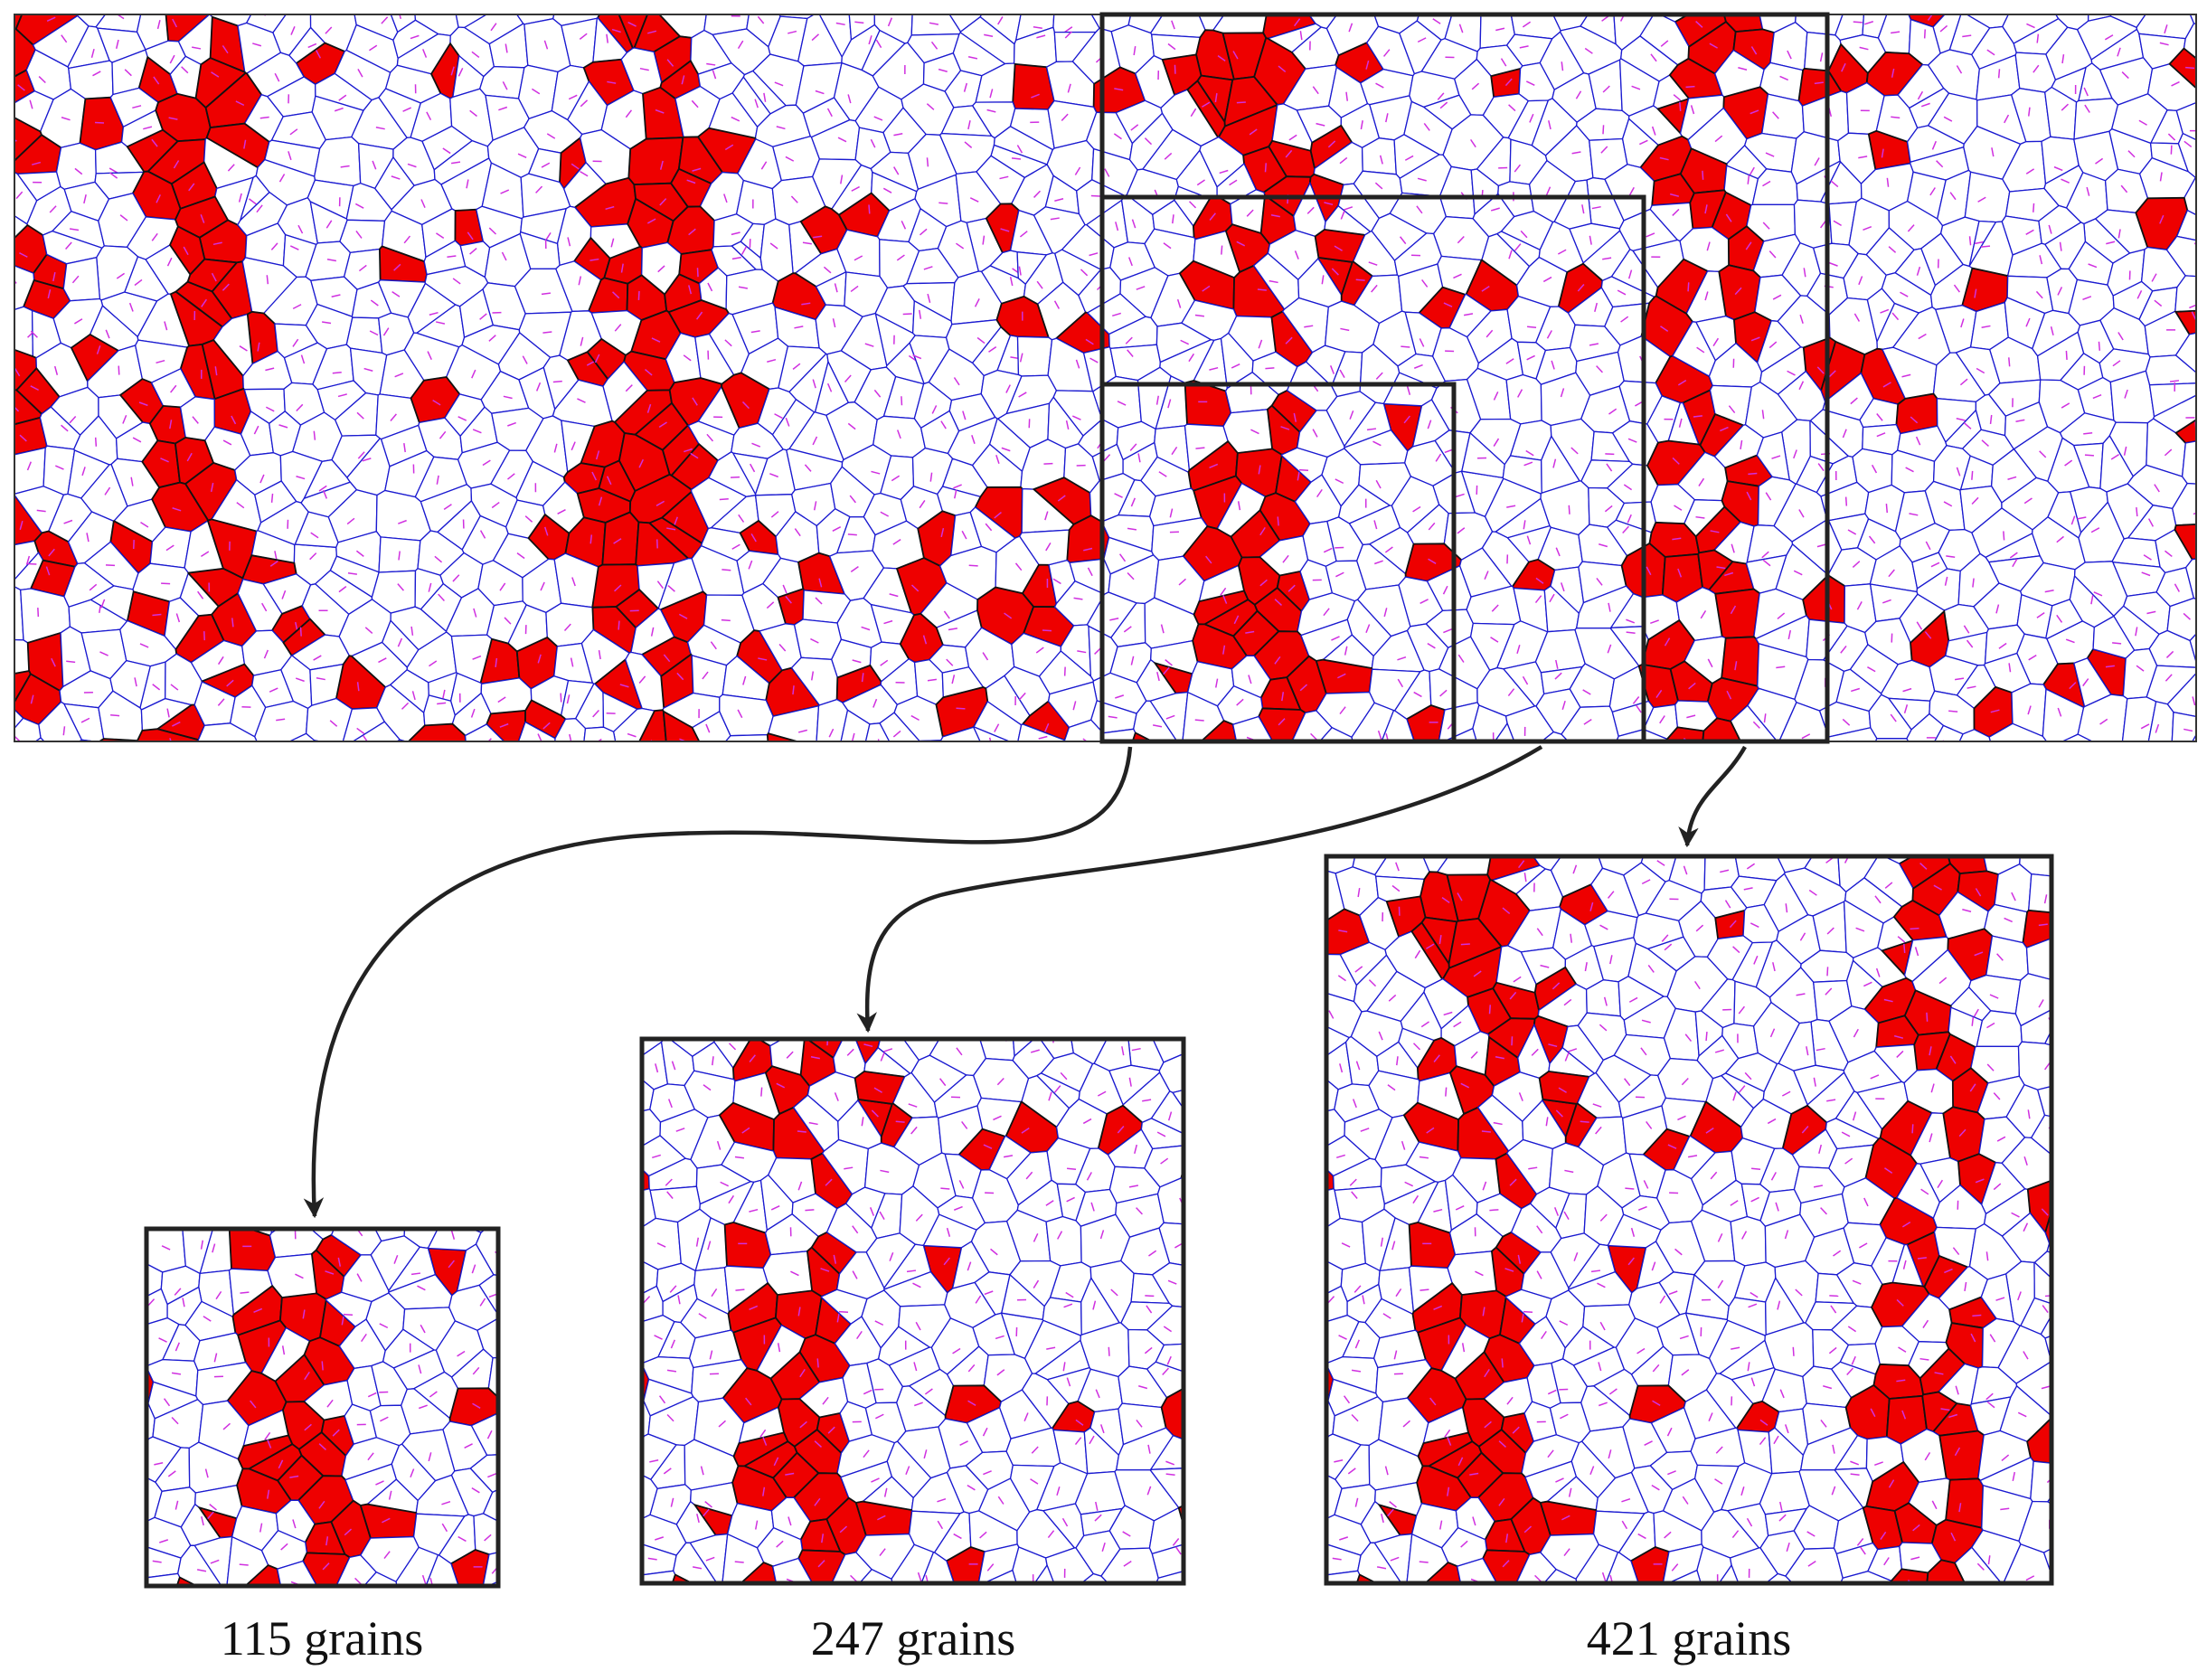 The width and height of the screenshot is (2207, 1680). Describe the element at coordinates (1713, 797) in the screenshot. I see `arrow` at that location.